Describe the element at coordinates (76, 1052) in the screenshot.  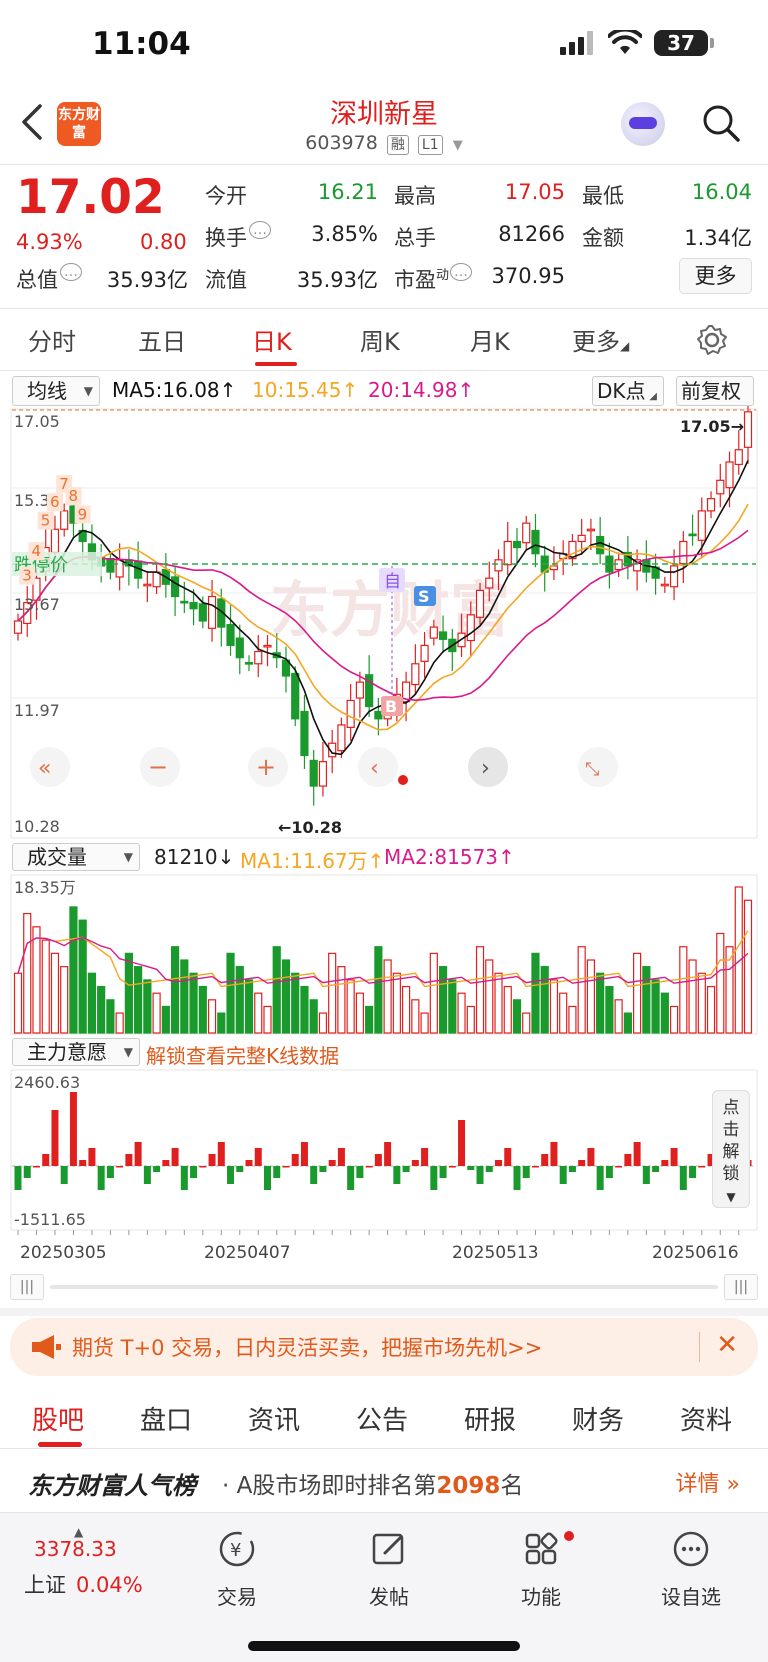
I see `main-force-select: 主力意愿 ▼` at that location.